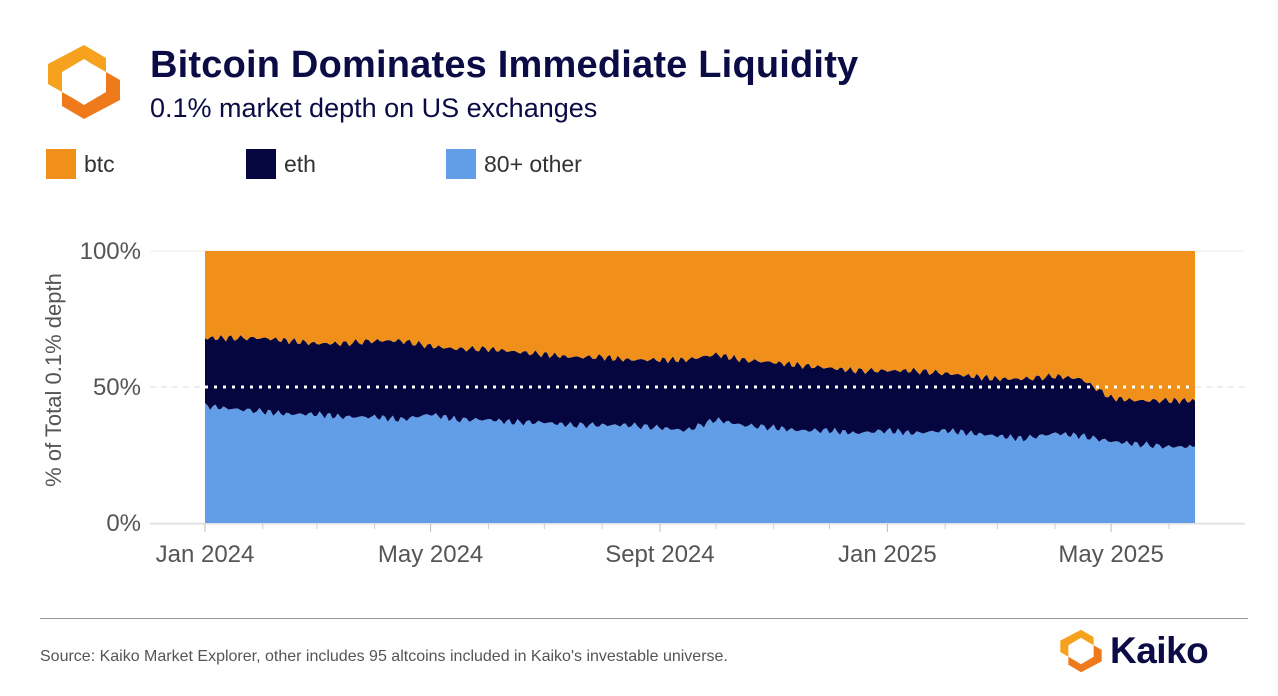 The image size is (1278, 696). Describe the element at coordinates (639, 164) in the screenshot. I see `legend: btc eth 80+ other` at that location.